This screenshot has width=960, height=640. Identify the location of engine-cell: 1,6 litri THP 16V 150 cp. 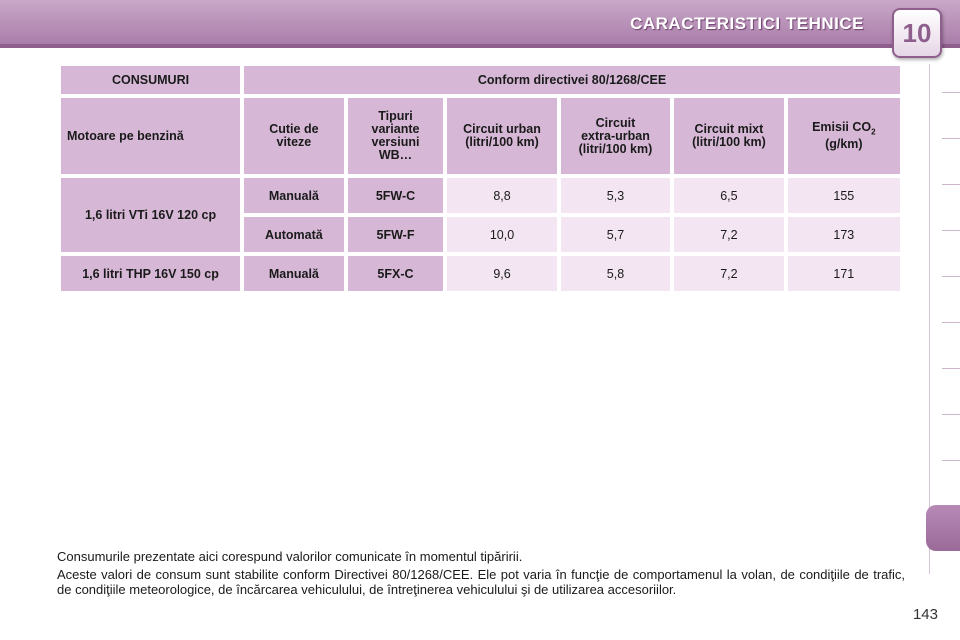
(151, 273).